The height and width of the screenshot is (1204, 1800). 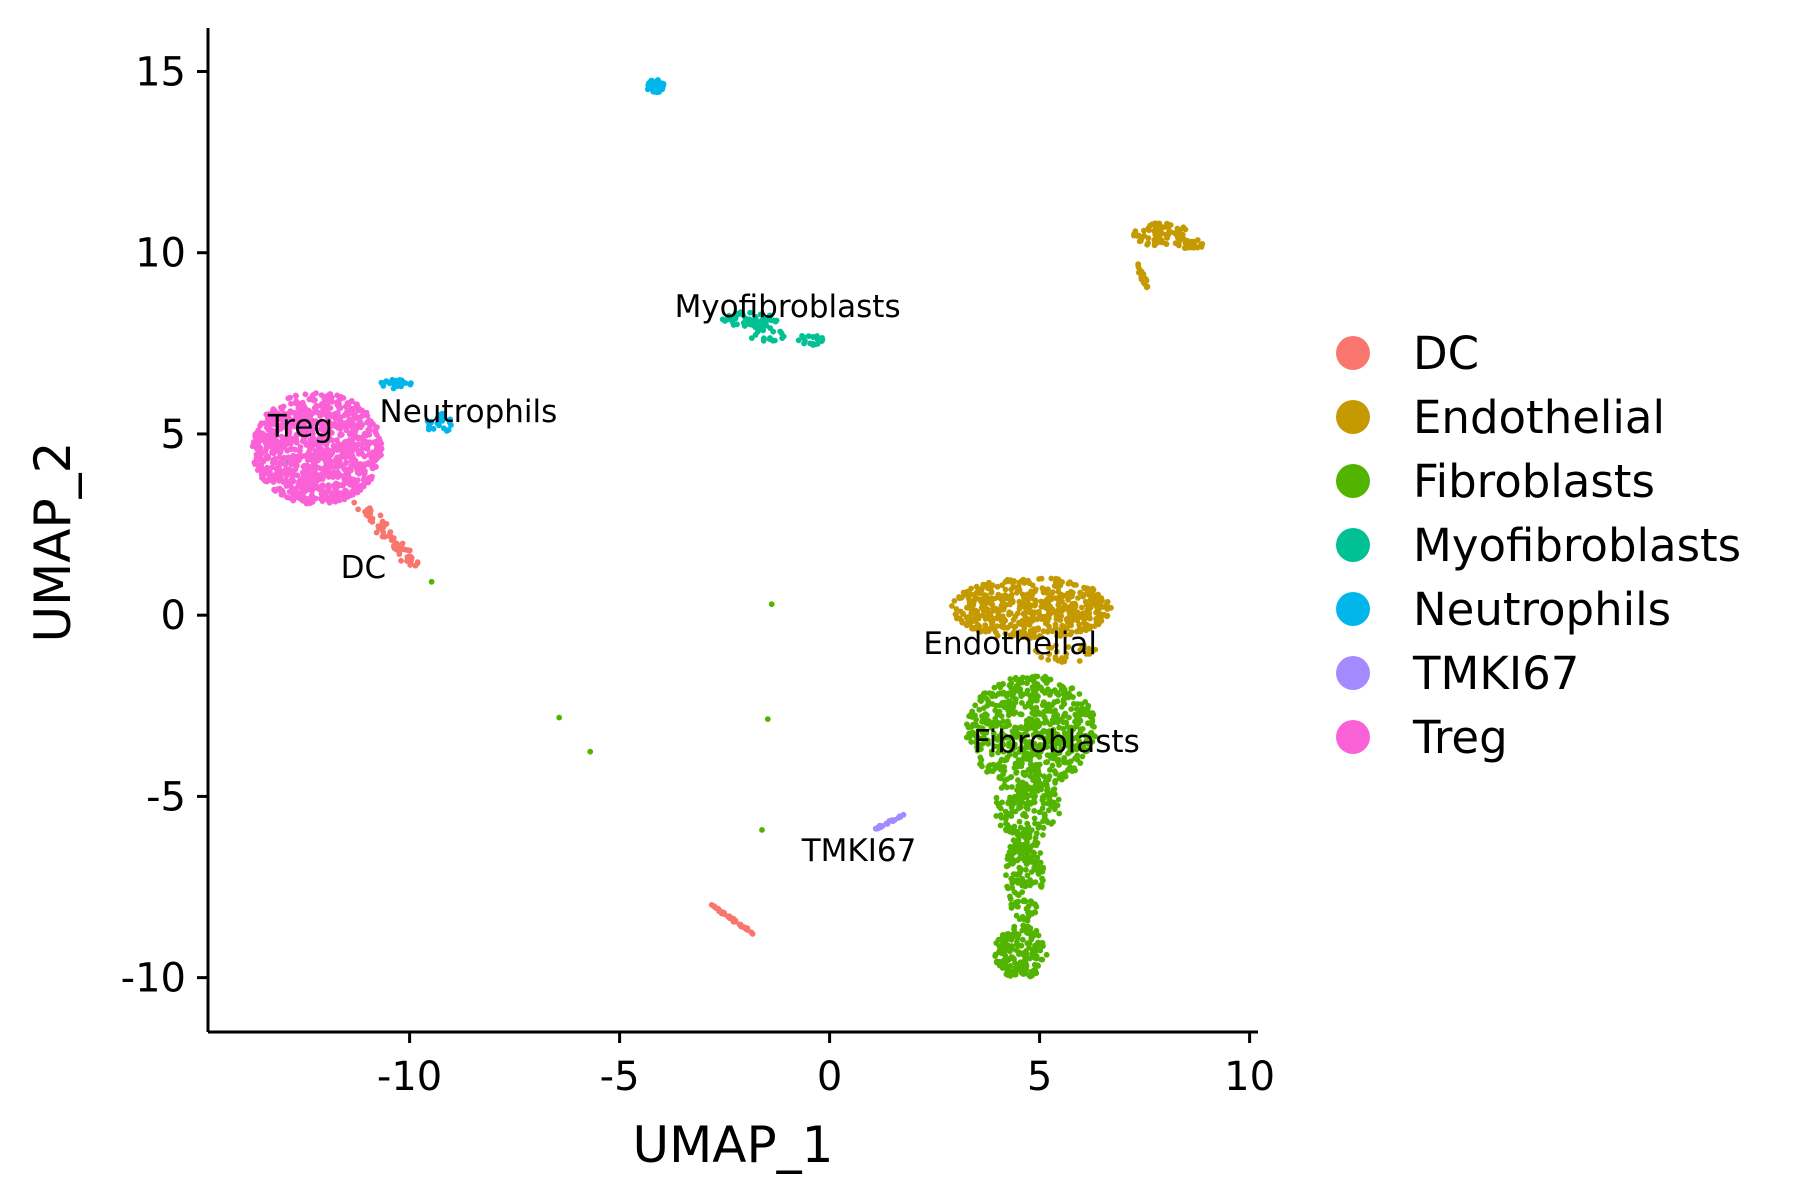 I want to click on x-tick-label: 5, so click(x=1039, y=1077).